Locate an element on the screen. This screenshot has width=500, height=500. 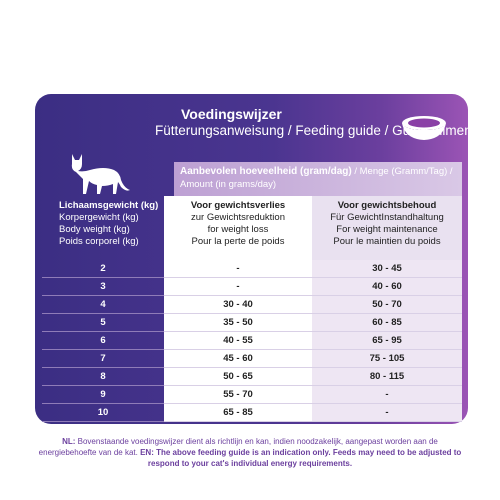
weight-cell: 10 is located at coordinates (103, 412).